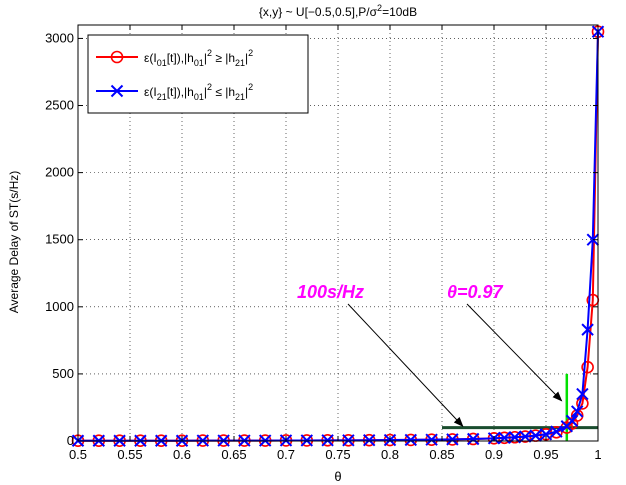 The width and height of the screenshot is (626, 485). I want to click on chart-title: {x,y} ~ U[−0.5,0.5],P/σ2=10dB, so click(338, 11).